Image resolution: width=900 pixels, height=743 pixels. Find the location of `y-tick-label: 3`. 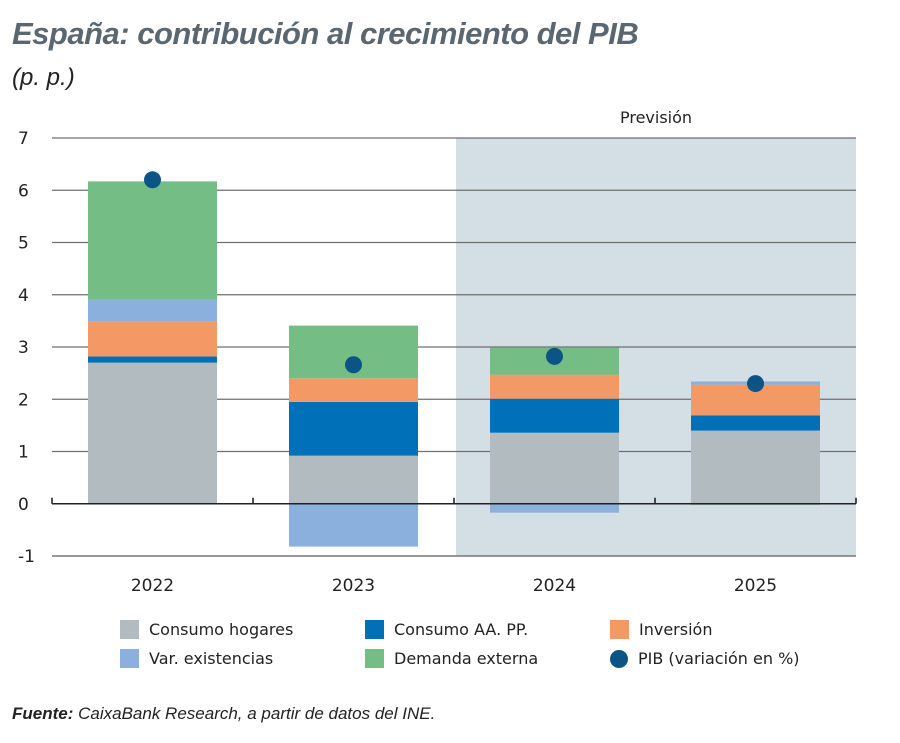

y-tick-label: 3 is located at coordinates (23, 348).